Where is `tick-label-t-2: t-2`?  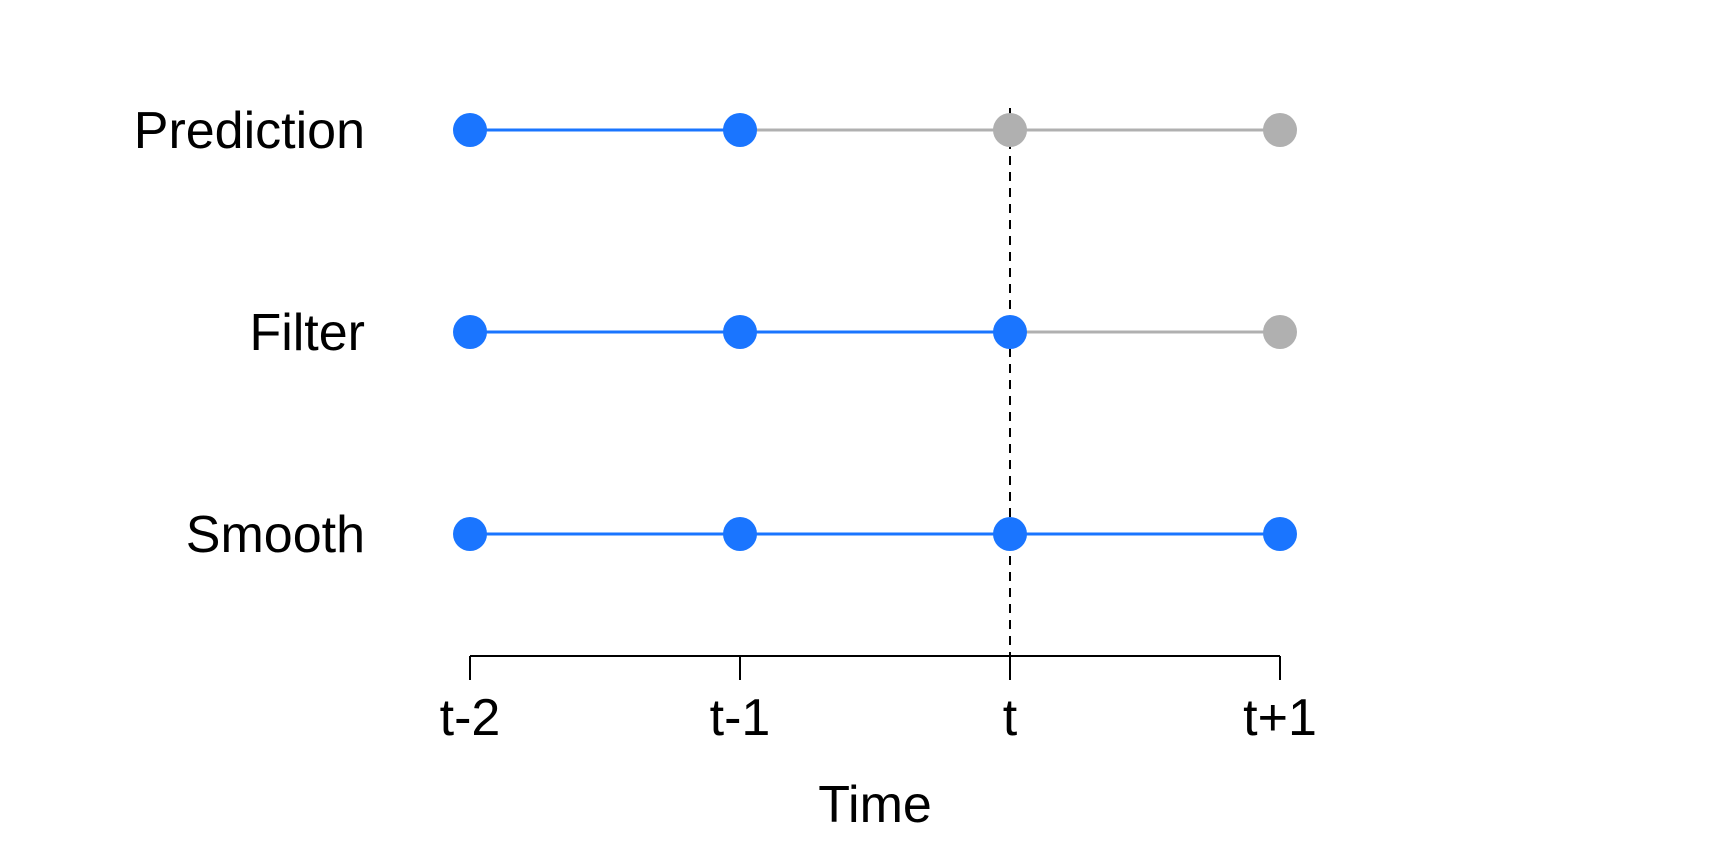
tick-label-t-2: t-2 is located at coordinates (470, 718).